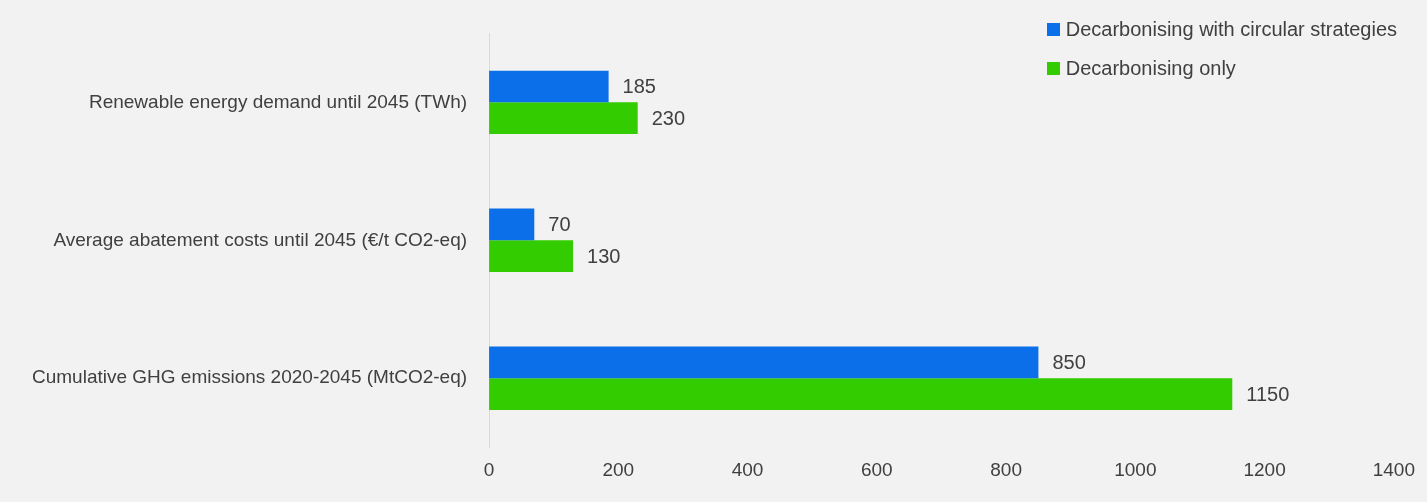  I want to click on x-tick-label: 400, so click(747, 469).